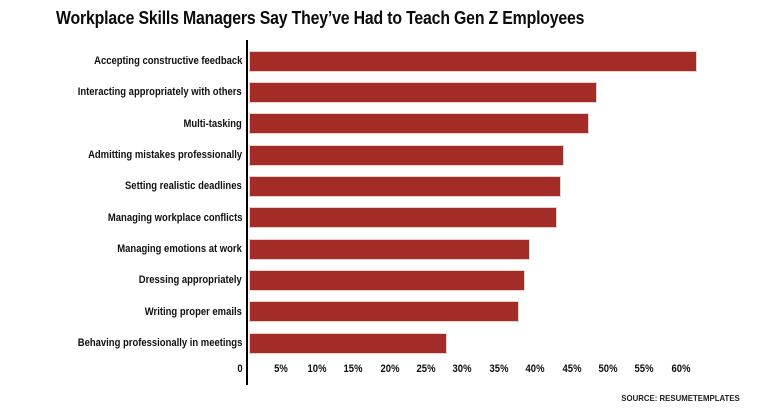 This screenshot has height=415, width=768. I want to click on x-tick-label: 35%, so click(499, 369).